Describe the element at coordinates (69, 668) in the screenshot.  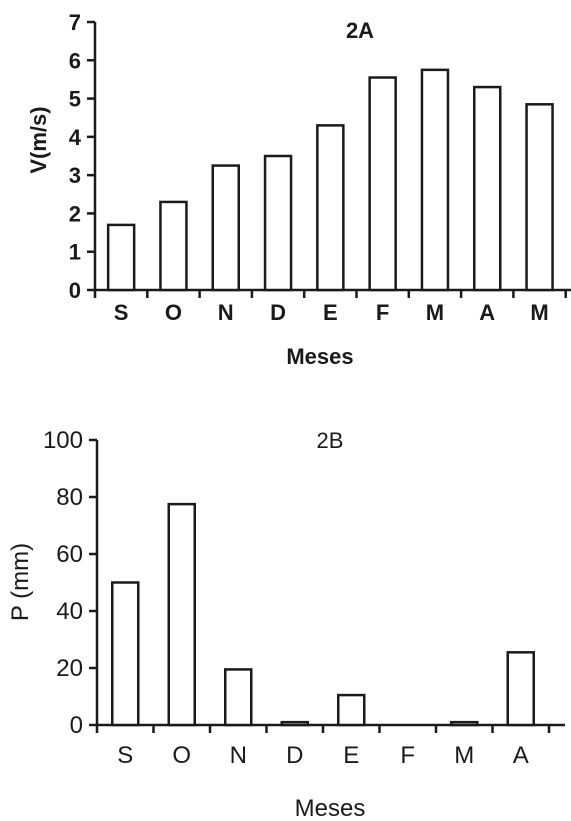
I see `chart-2b-ytick-label: 20` at that location.